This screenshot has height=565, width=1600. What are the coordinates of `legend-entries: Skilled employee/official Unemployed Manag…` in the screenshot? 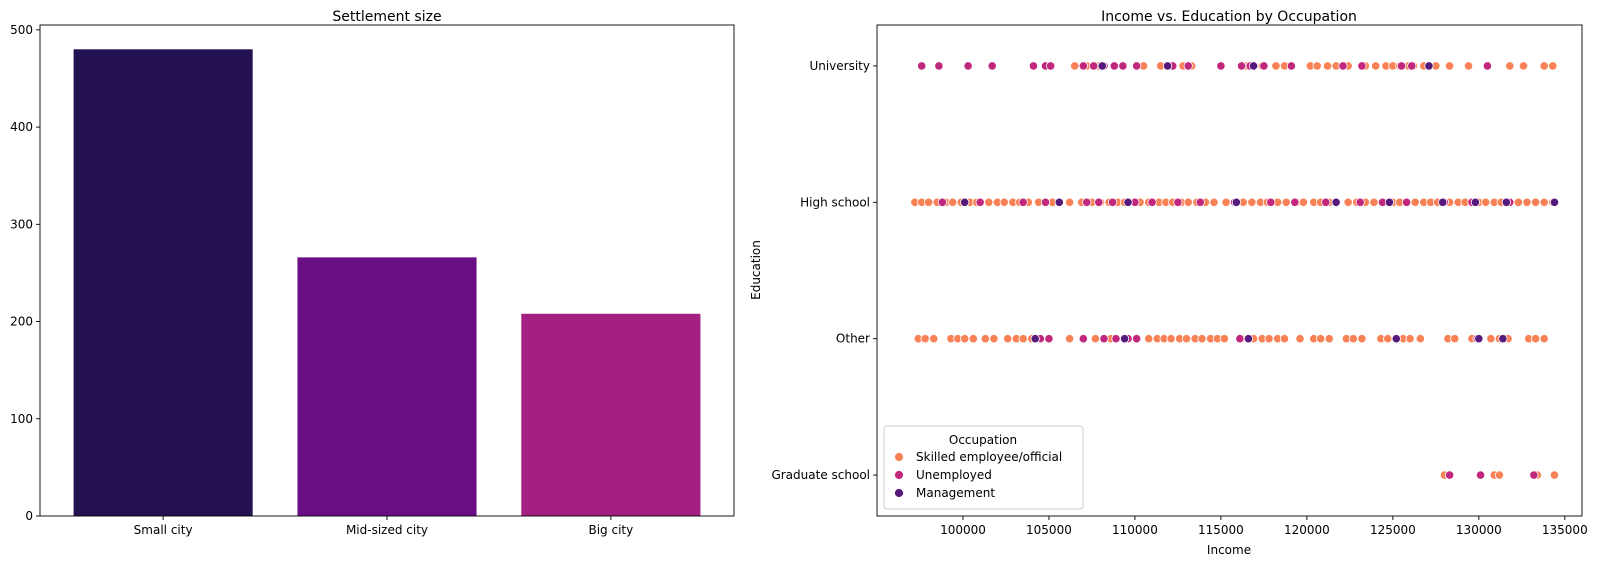 It's located at (978, 475).